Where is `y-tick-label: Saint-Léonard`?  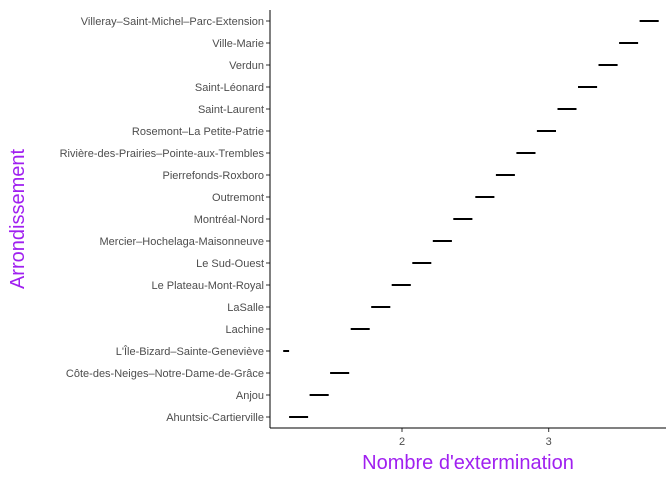 y-tick-label: Saint-Léonard is located at coordinates (229, 88).